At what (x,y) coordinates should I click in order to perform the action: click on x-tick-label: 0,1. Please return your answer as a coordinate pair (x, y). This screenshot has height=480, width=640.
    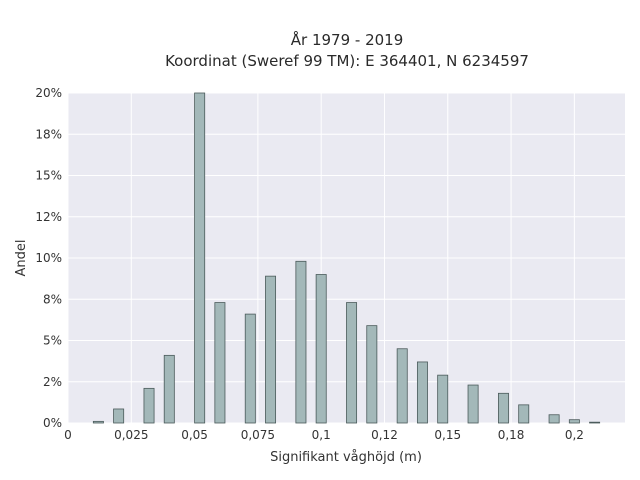
    Looking at the image, I should click on (321, 435).